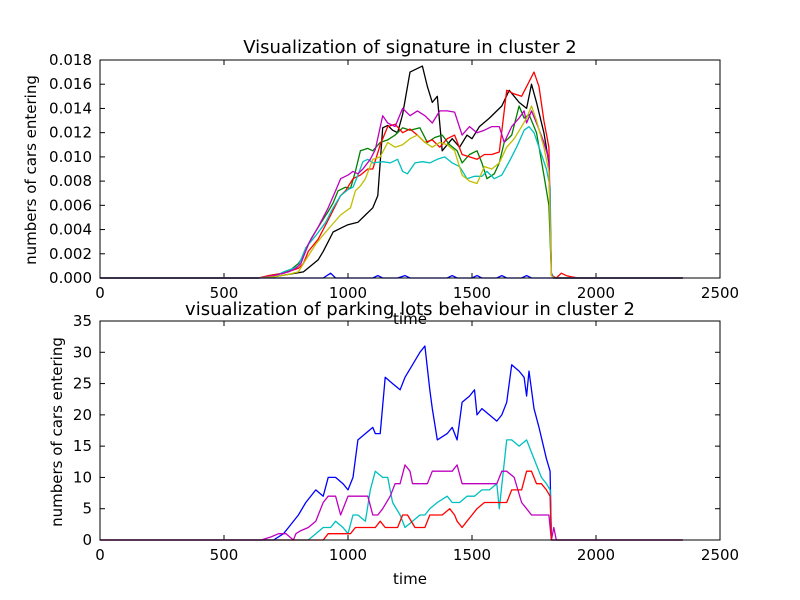 The width and height of the screenshot is (800, 600). Describe the element at coordinates (70, 278) in the screenshot. I see `y-tick-label: 0.000` at that location.